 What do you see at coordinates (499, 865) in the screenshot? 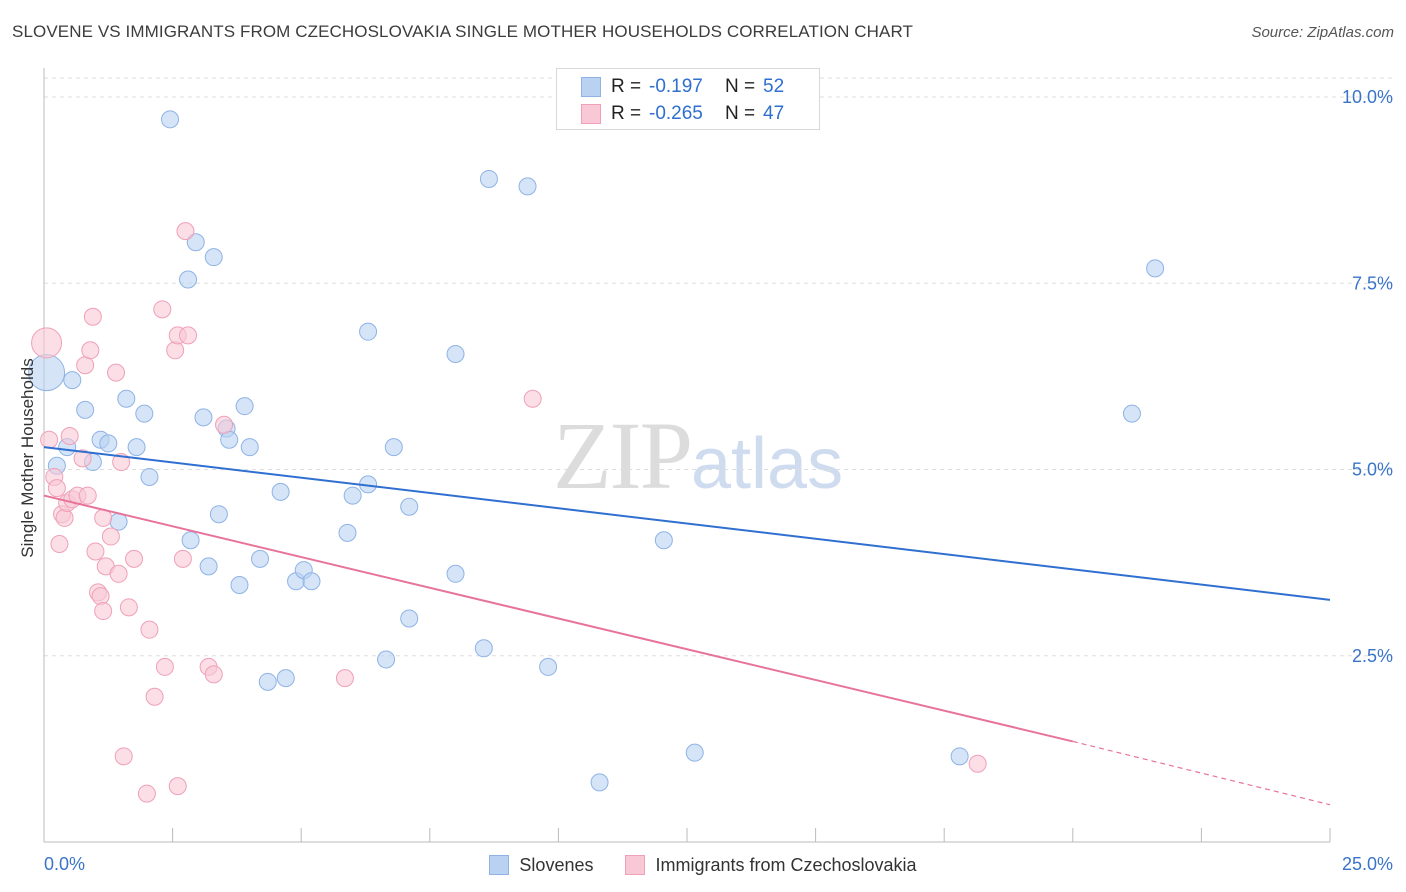
I see `legend-swatch-blue` at bounding box center [499, 865].